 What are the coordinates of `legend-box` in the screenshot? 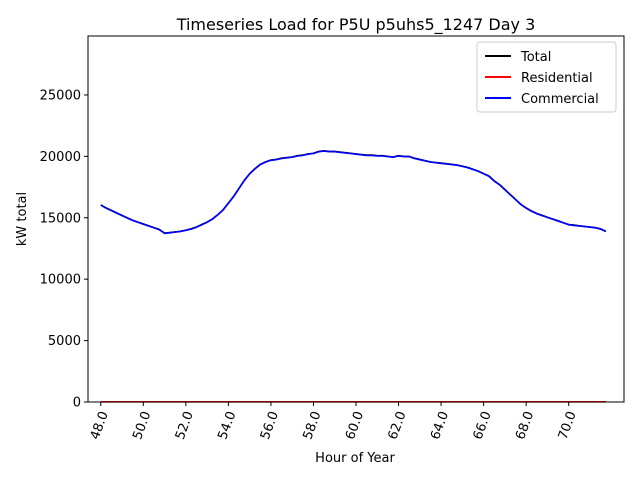 It's located at (546, 77).